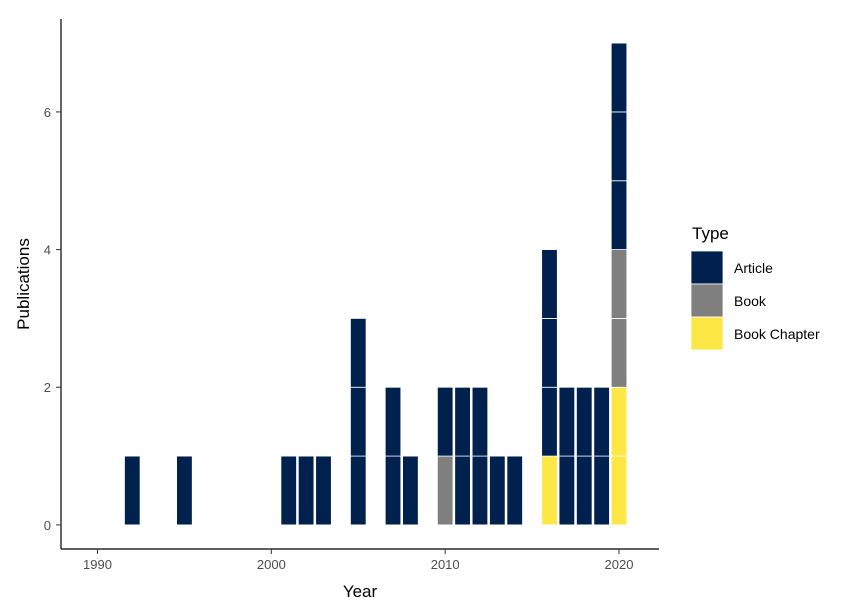 This screenshot has height=604, width=844. Describe the element at coordinates (777, 334) in the screenshot. I see `legend-label-book-chapter: Book Chapter` at that location.